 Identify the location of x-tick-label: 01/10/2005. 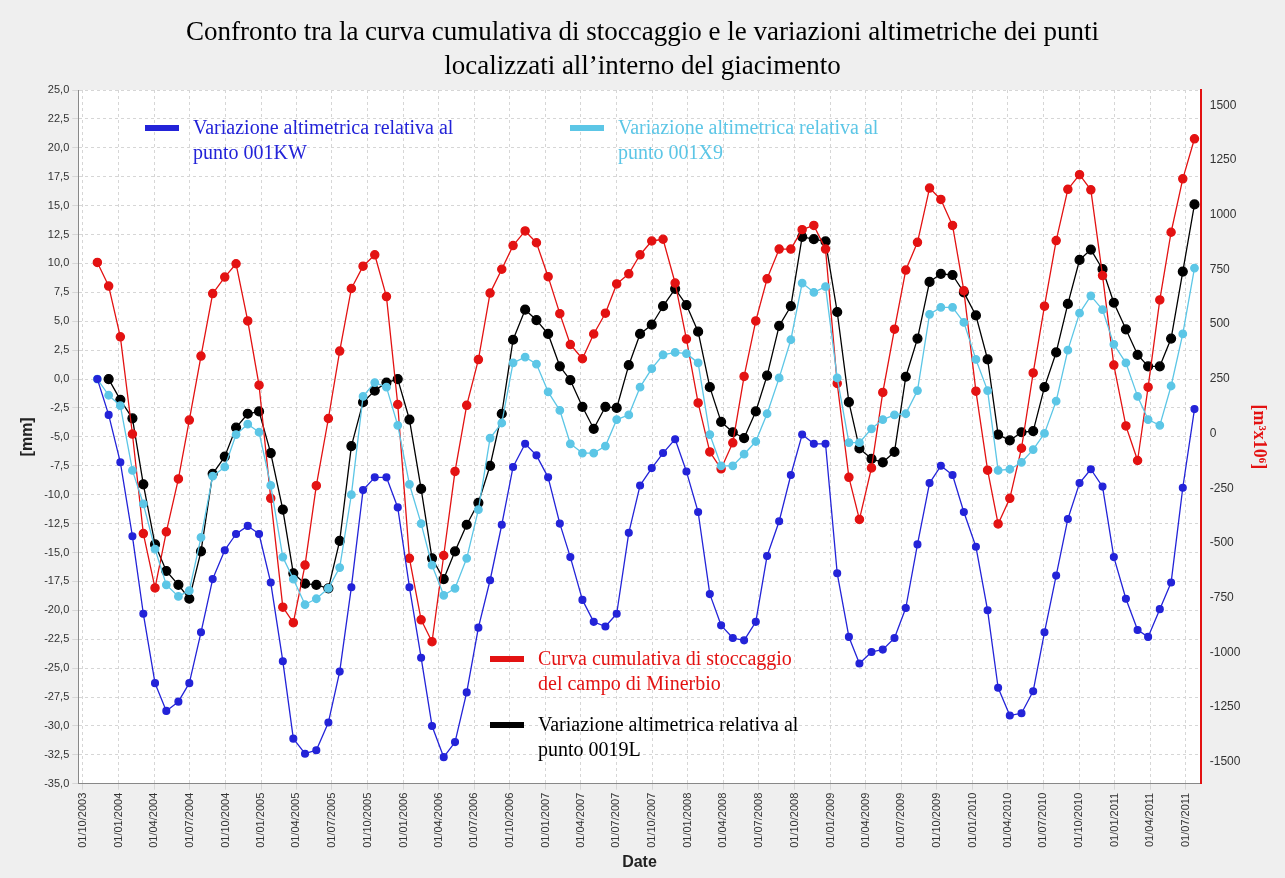
(366, 820).